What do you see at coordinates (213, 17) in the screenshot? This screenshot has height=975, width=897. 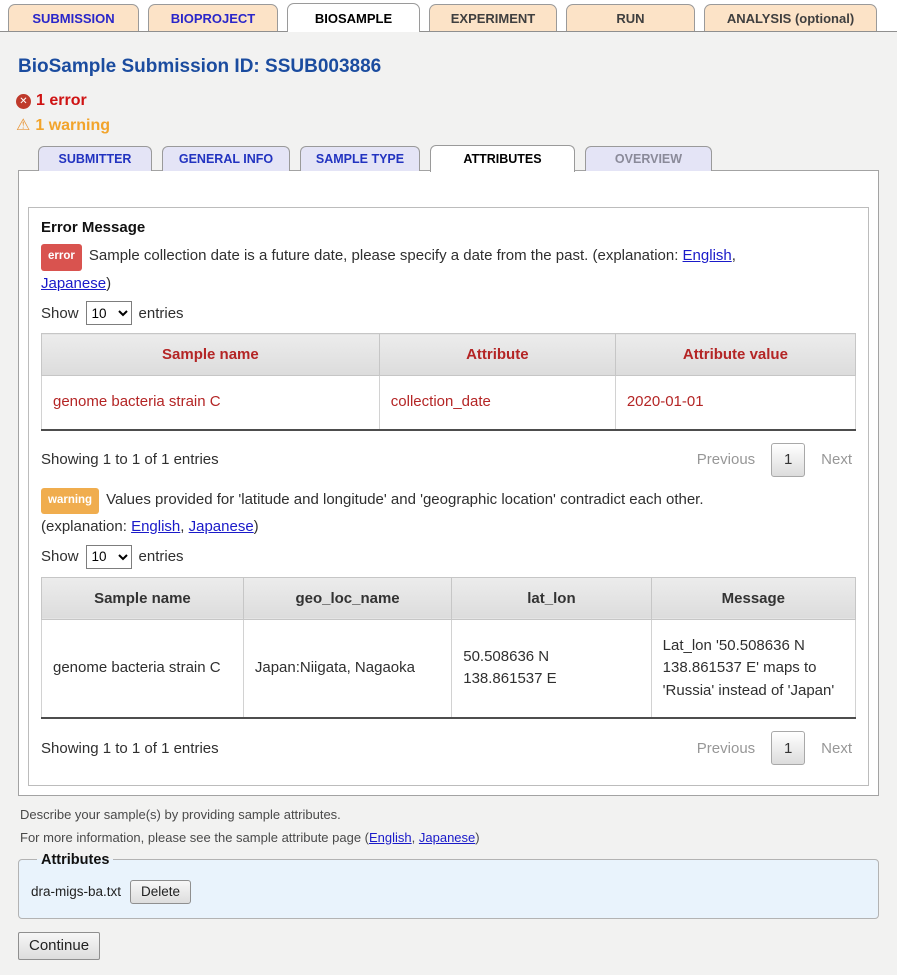 I see `tab-bioproject: BIOPROJECT` at bounding box center [213, 17].